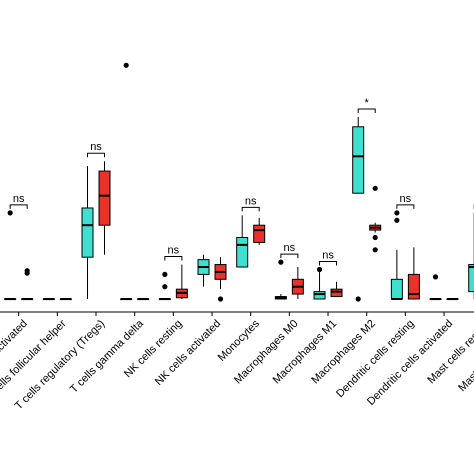 The width and height of the screenshot is (474, 474). I want to click on significance-label: *, so click(367, 103).